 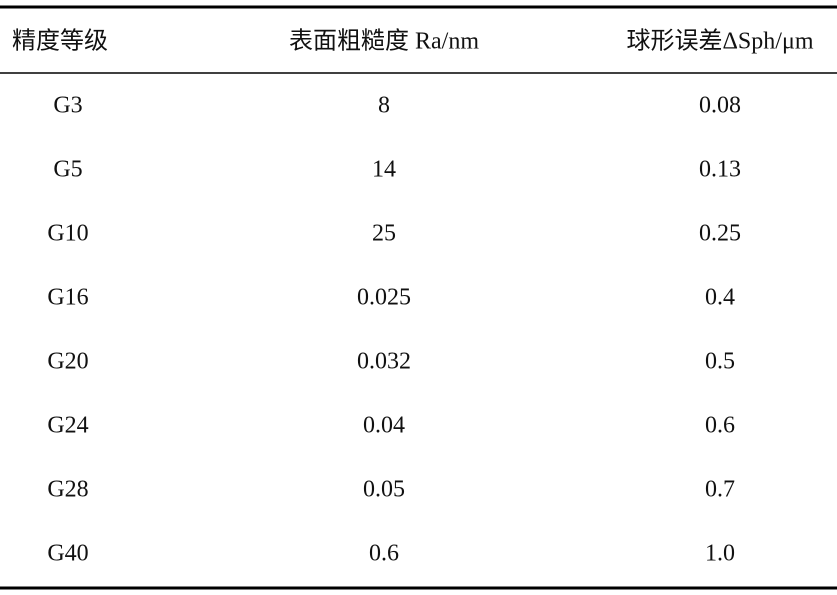 I want to click on cell: G40, so click(x=67, y=554).